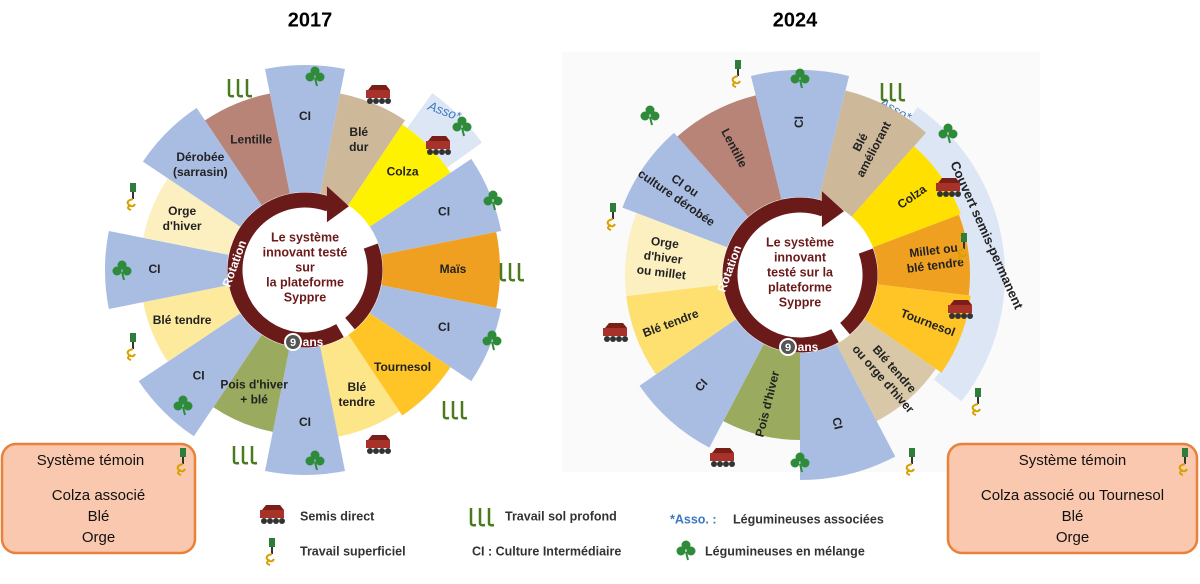 The height and width of the screenshot is (584, 1200). I want to click on temoin-line: Orge, so click(98, 537).